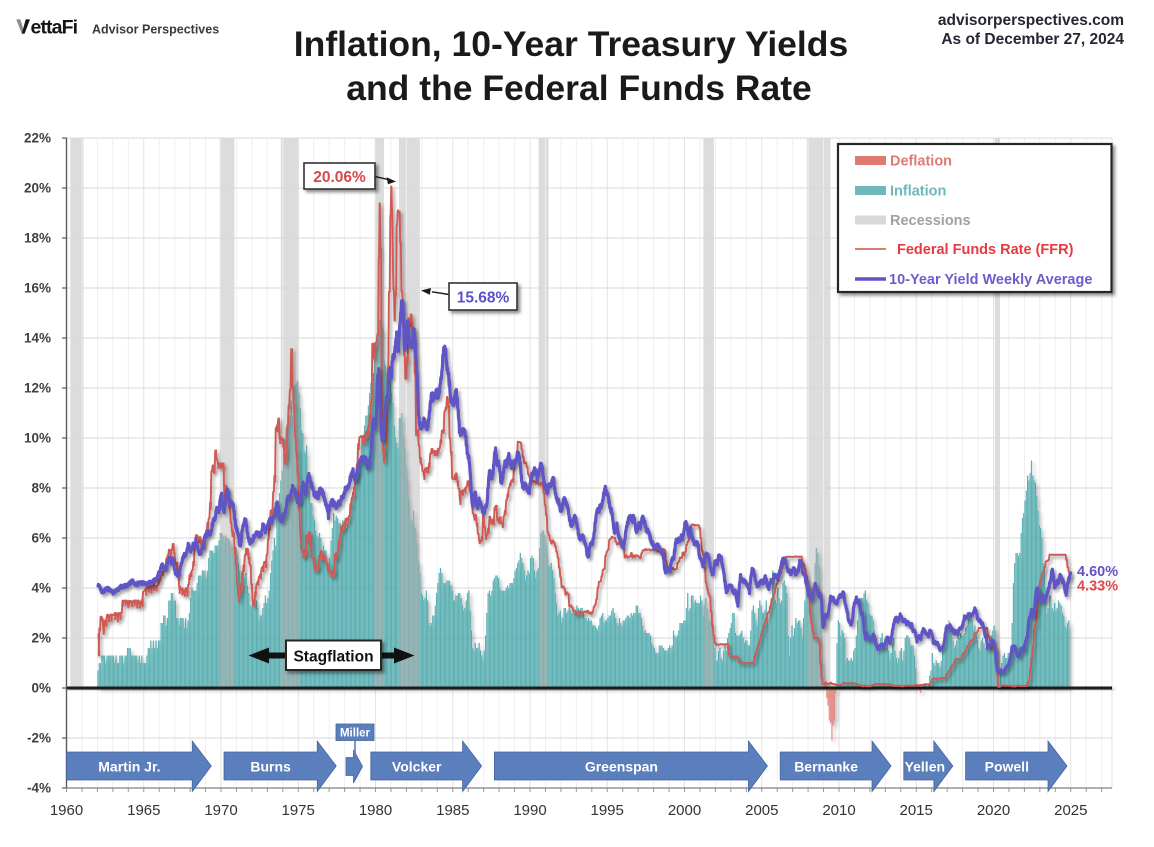 The width and height of the screenshot is (1154, 847). I want to click on svg-text: 4.60%, so click(1097, 572).